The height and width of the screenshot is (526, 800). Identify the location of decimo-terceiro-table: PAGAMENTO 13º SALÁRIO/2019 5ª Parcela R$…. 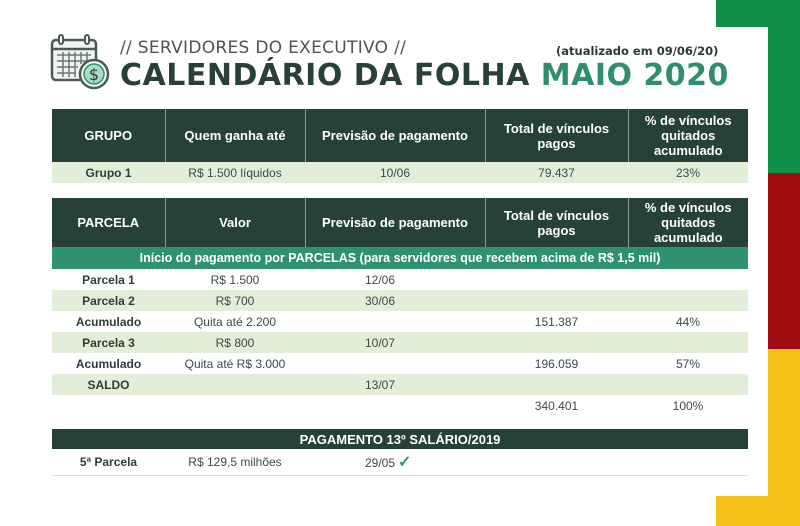
(400, 452).